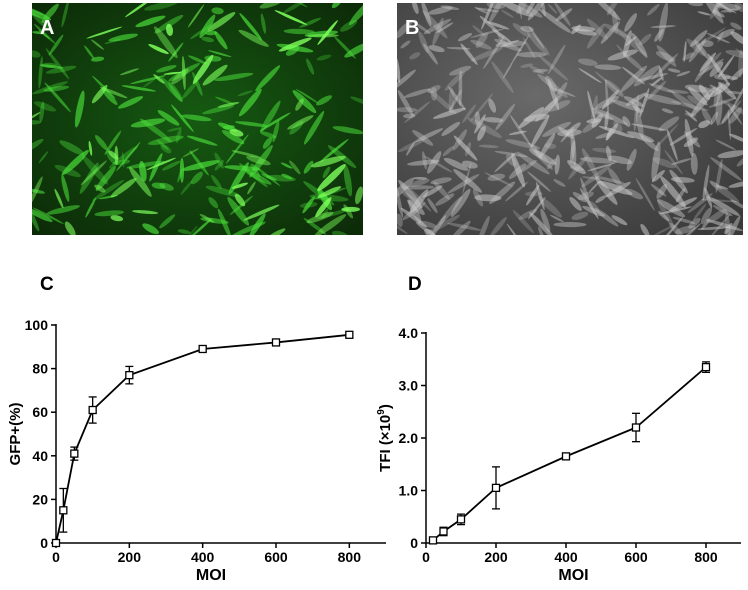 Image resolution: width=748 pixels, height=590 pixels. What do you see at coordinates (15, 434) in the screenshot?
I see `y-axis-label: GFP+(%)` at bounding box center [15, 434].